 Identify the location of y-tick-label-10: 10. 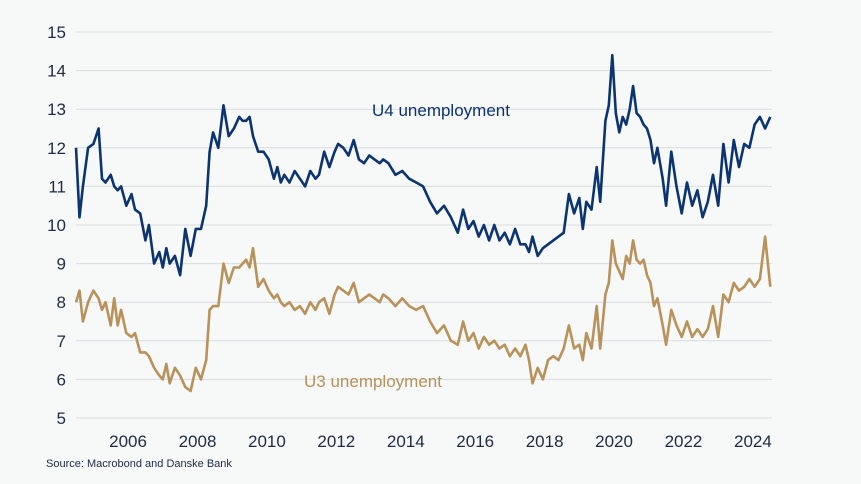
(56, 225).